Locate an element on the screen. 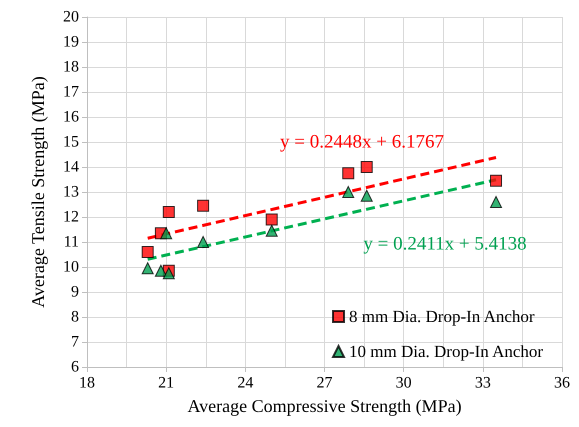 This screenshot has width=579, height=427. y-tick-label: 11 is located at coordinates (71, 242).